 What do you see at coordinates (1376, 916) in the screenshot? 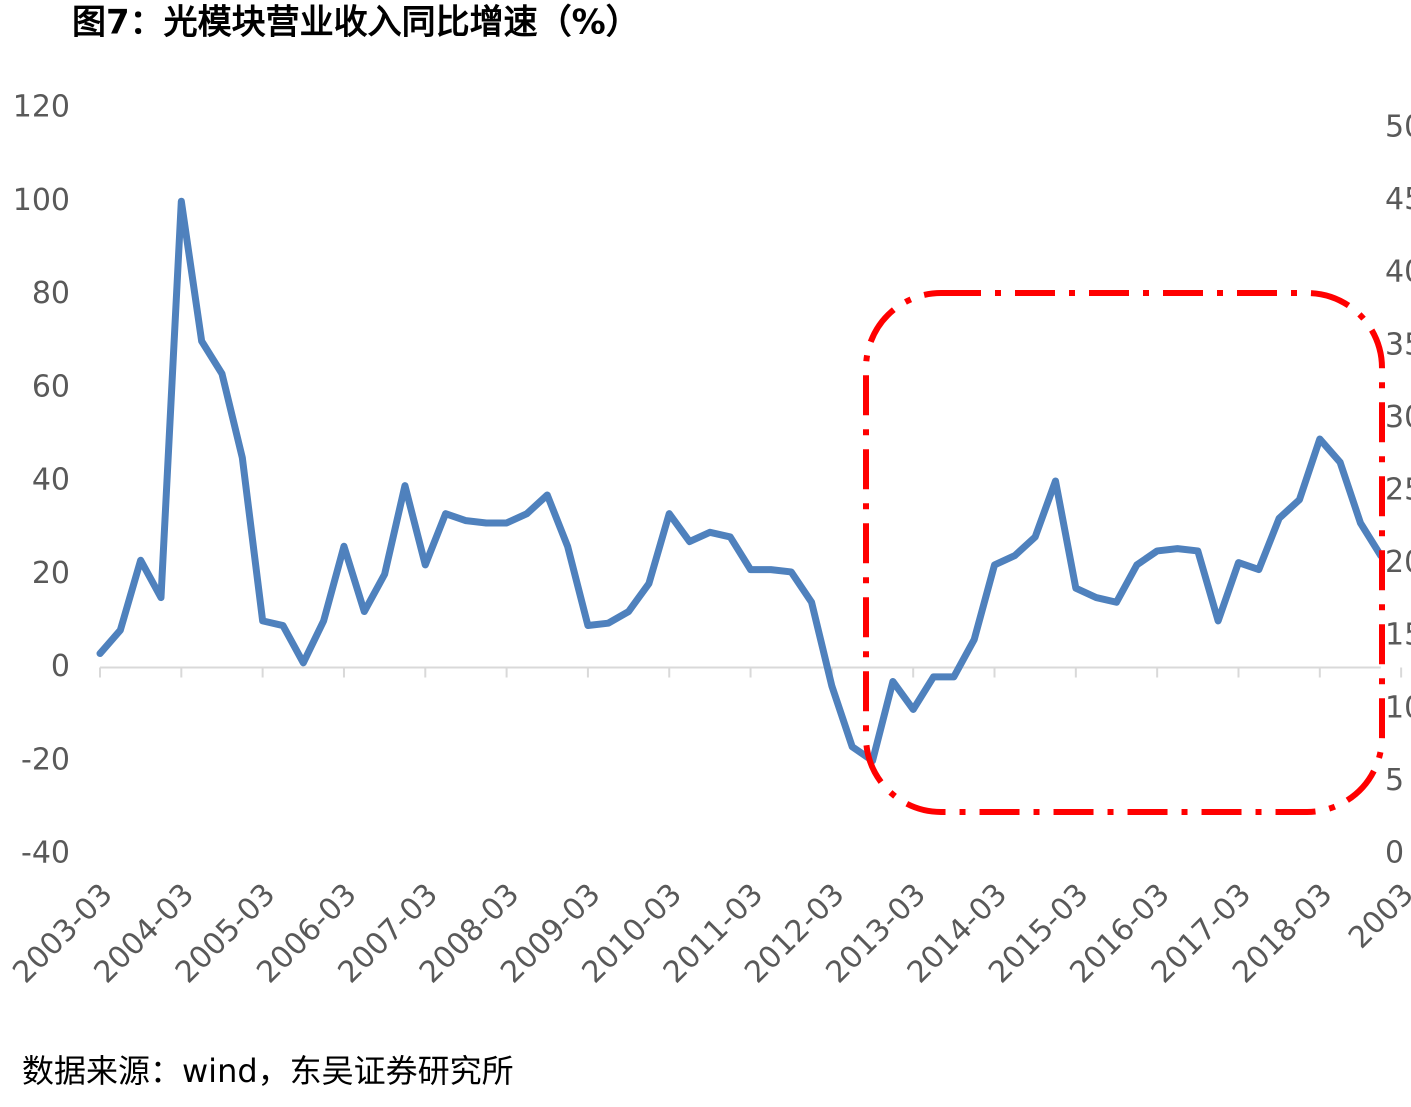
I see `x-tick-label: 2003` at bounding box center [1376, 916].